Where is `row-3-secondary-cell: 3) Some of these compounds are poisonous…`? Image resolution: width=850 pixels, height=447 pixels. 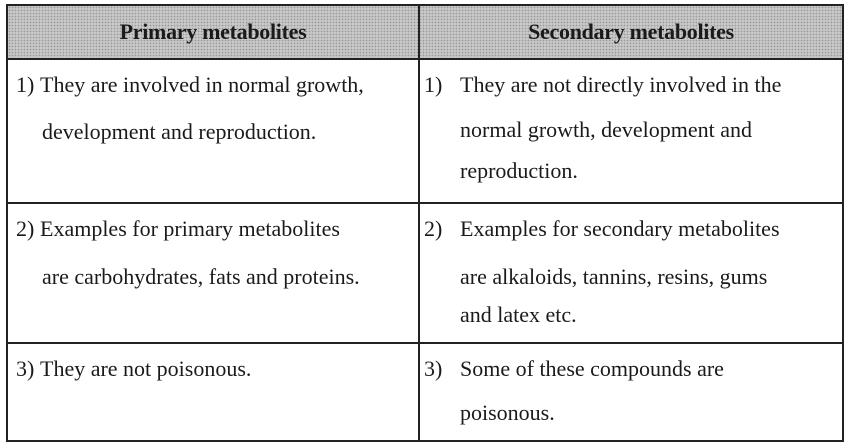
row-3-secondary-cell: 3) Some of these compounds are poisonous… is located at coordinates (631, 392).